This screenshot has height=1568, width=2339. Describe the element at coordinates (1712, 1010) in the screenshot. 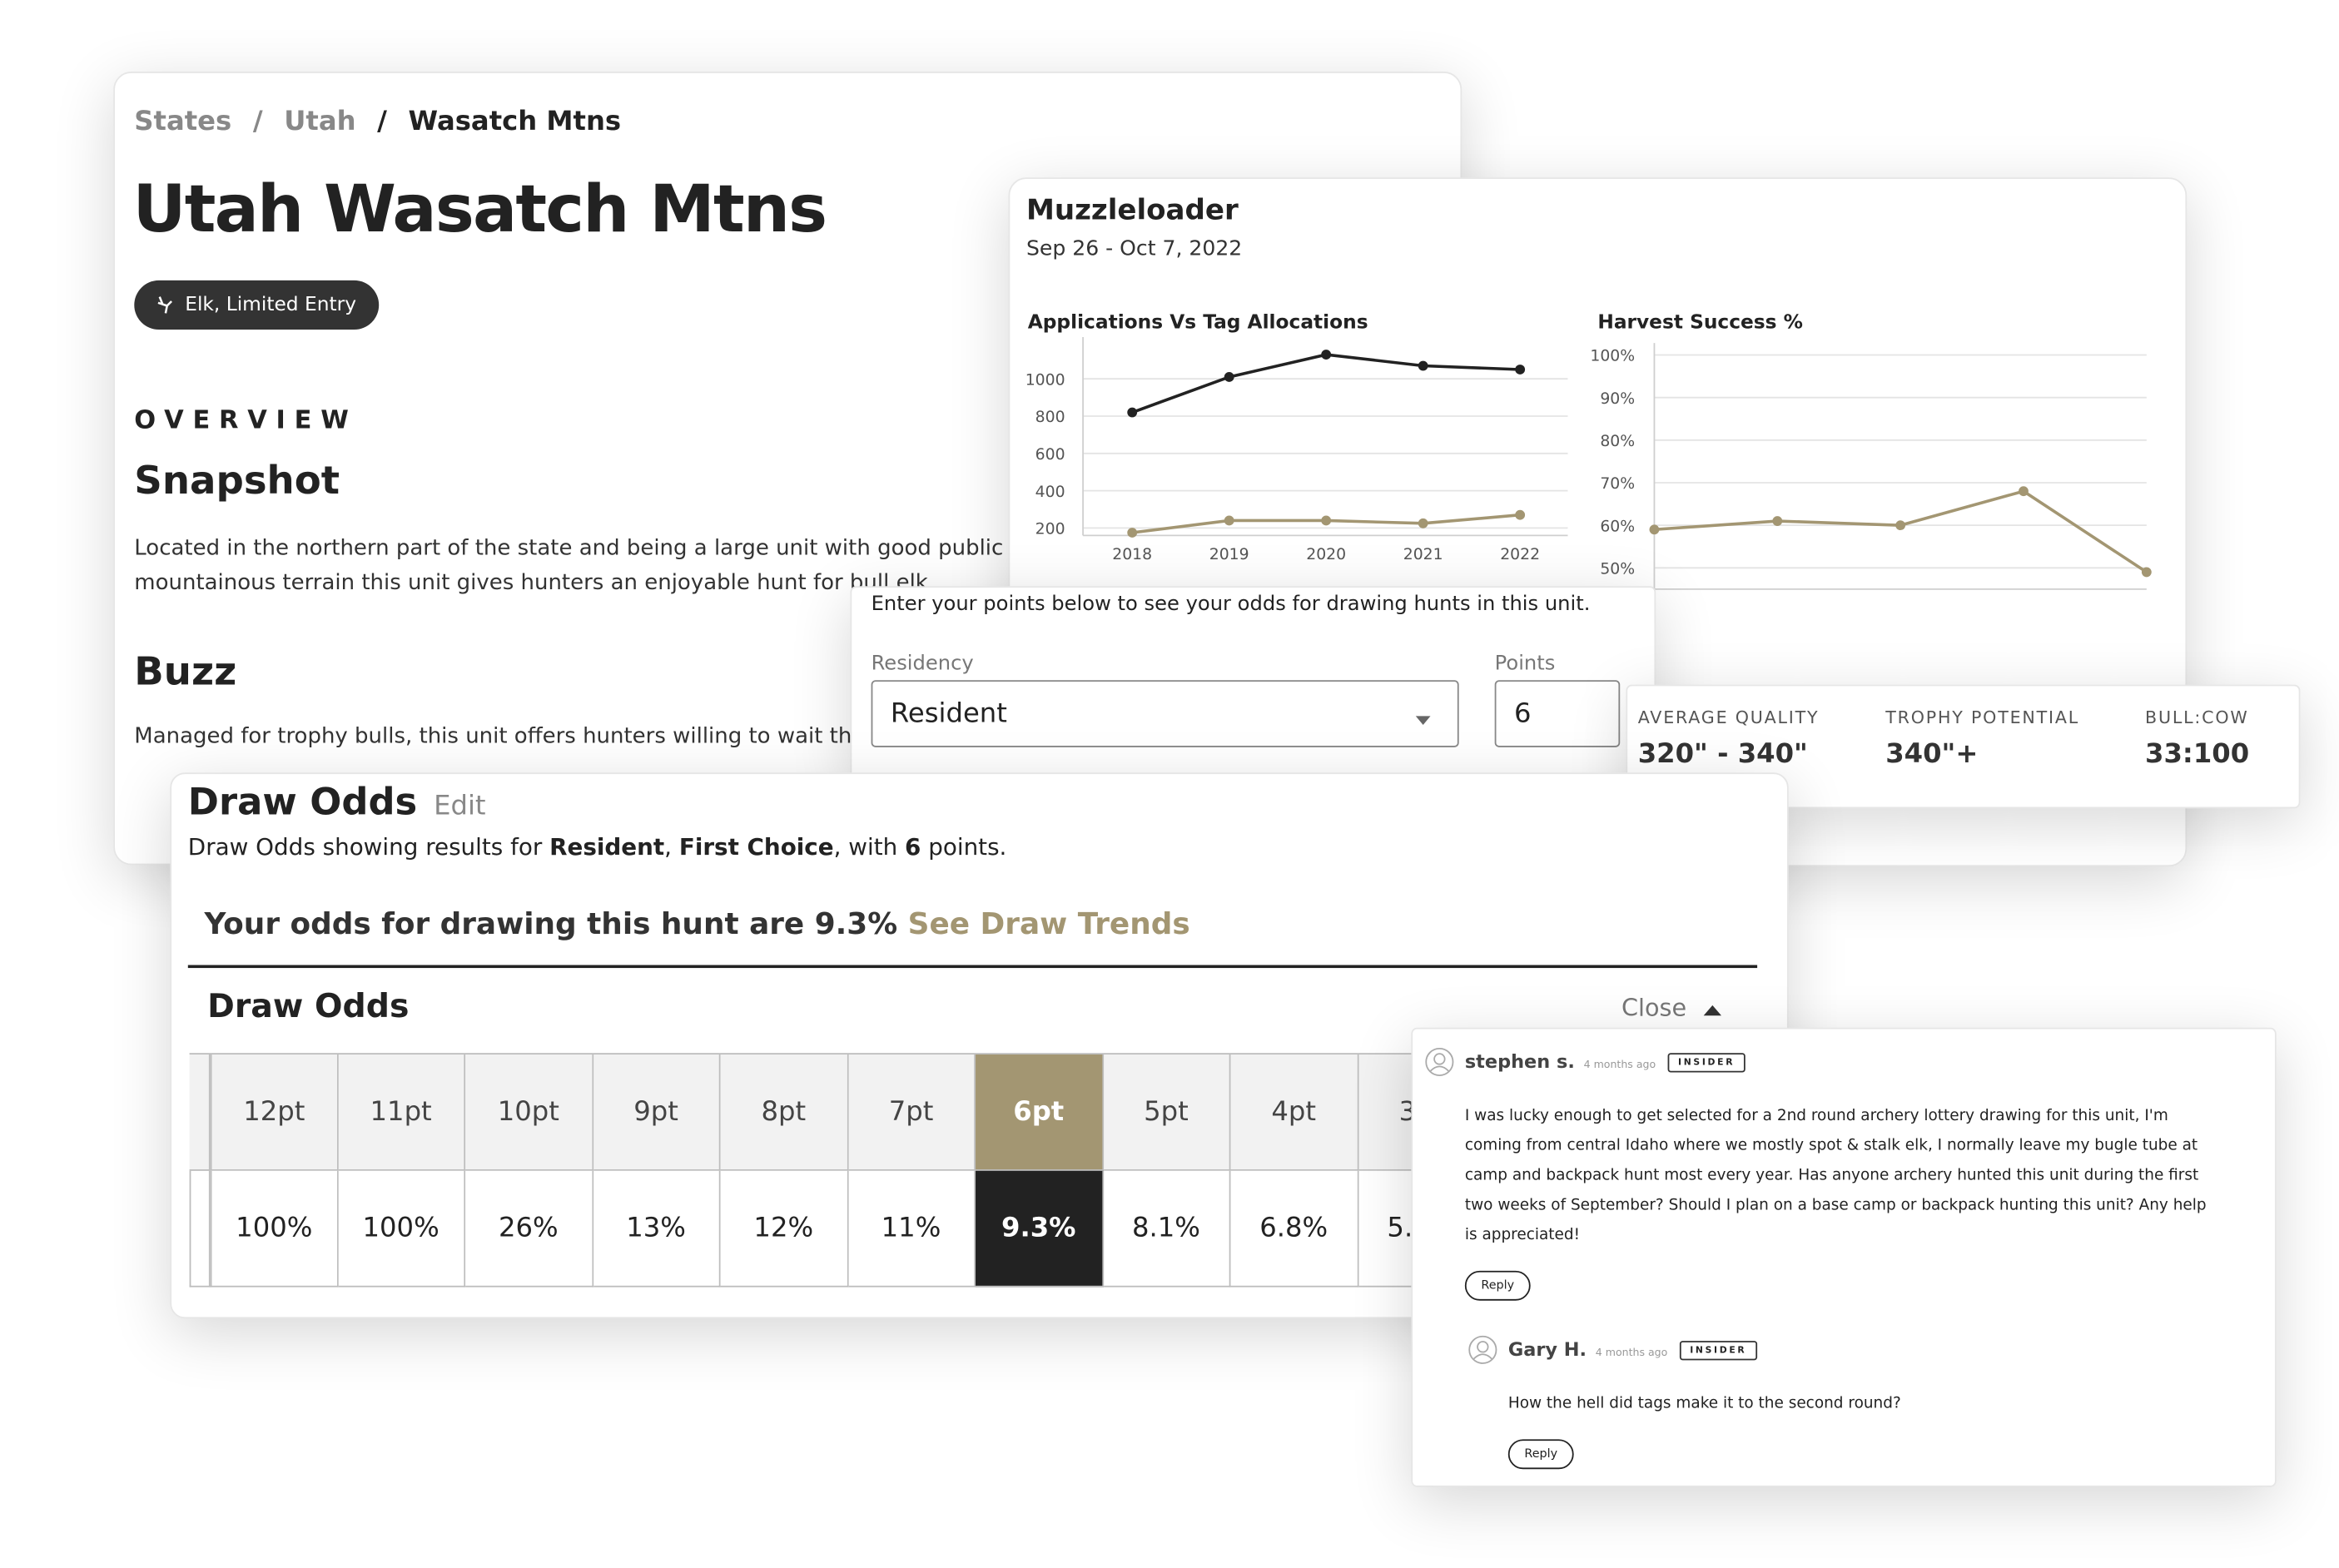

I see `close-arrow` at that location.